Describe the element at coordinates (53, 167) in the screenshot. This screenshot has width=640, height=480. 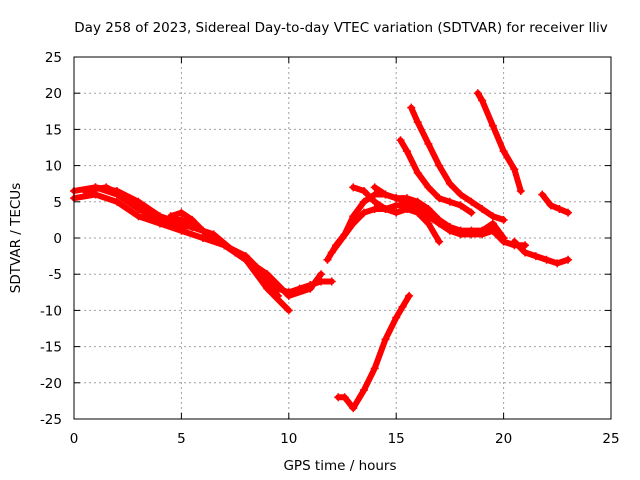
I see `y-tick-label: 10` at that location.